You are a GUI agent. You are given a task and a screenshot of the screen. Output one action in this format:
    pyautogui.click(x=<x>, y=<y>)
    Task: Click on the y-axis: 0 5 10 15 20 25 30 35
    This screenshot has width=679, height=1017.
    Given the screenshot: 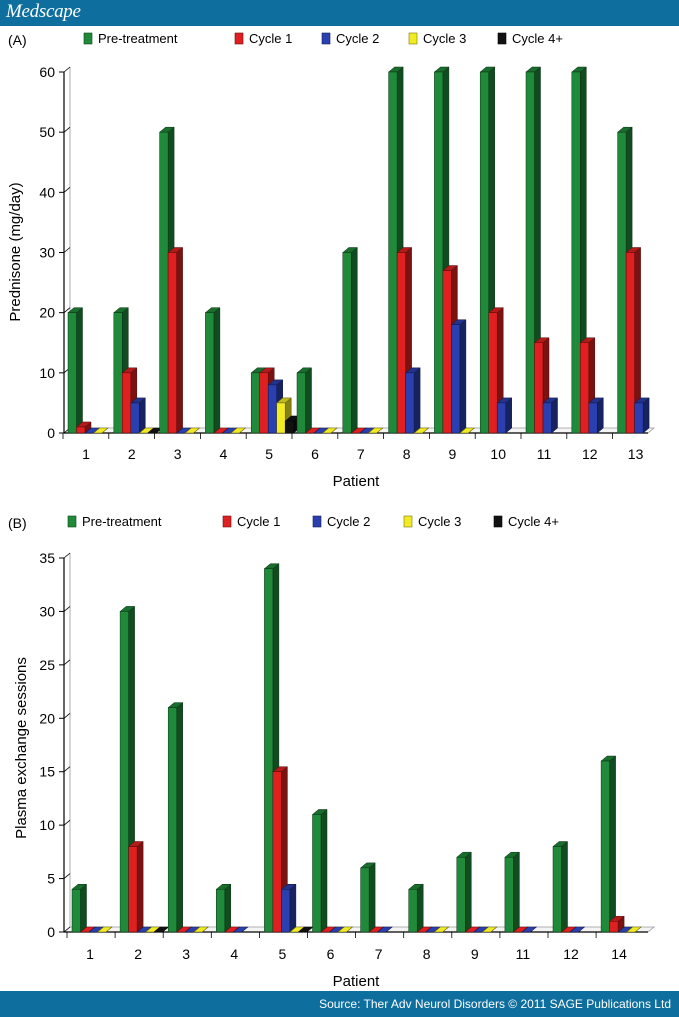 What is the action you would take?
    pyautogui.click(x=55, y=745)
    